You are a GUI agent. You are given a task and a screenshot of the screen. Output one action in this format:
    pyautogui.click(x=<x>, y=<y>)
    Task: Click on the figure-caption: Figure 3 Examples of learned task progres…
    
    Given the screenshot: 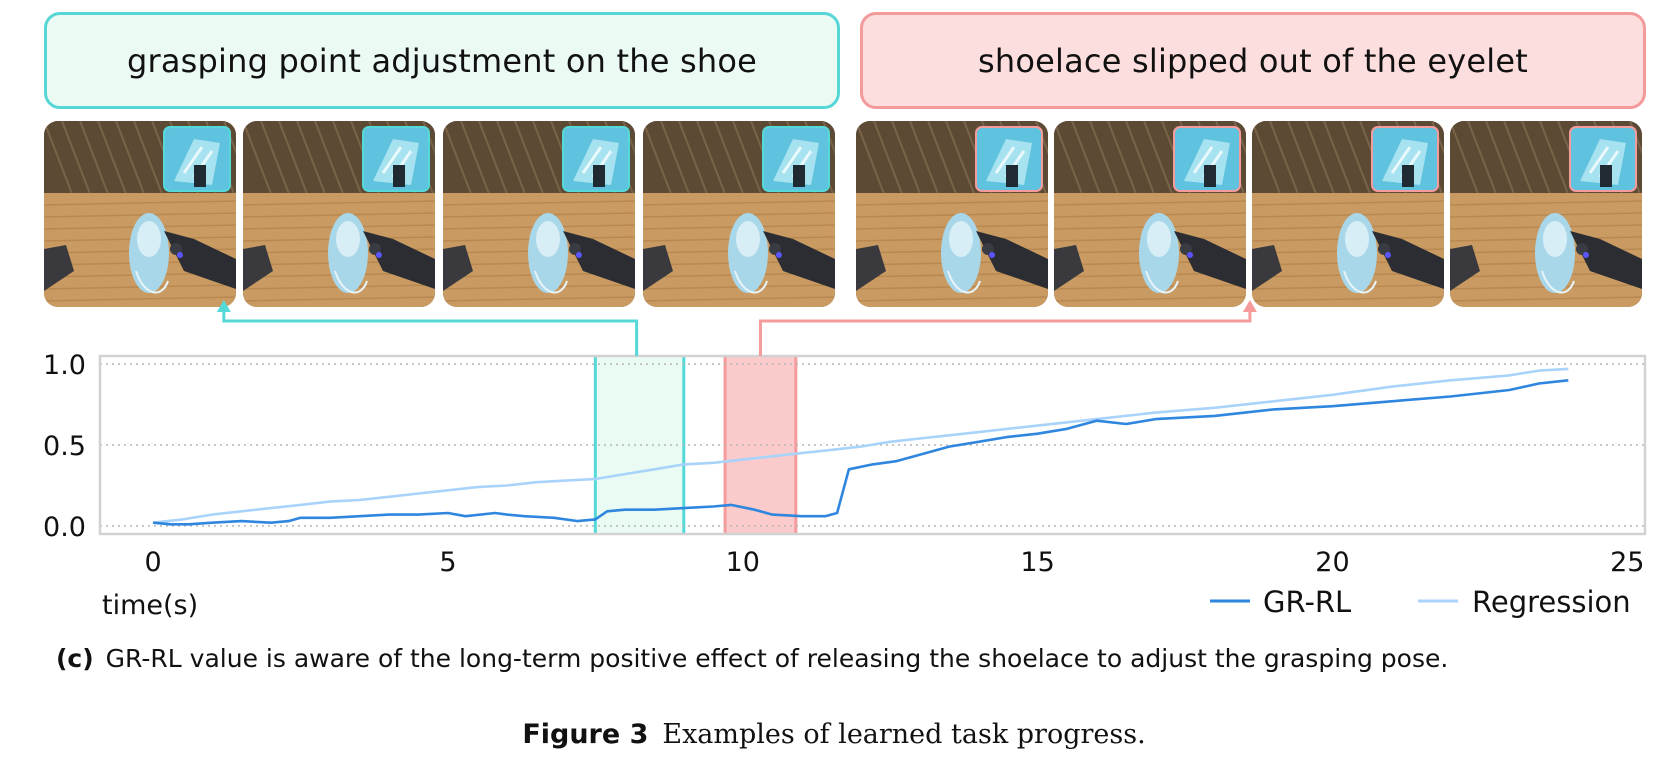 What is the action you would take?
    pyautogui.click(x=834, y=734)
    